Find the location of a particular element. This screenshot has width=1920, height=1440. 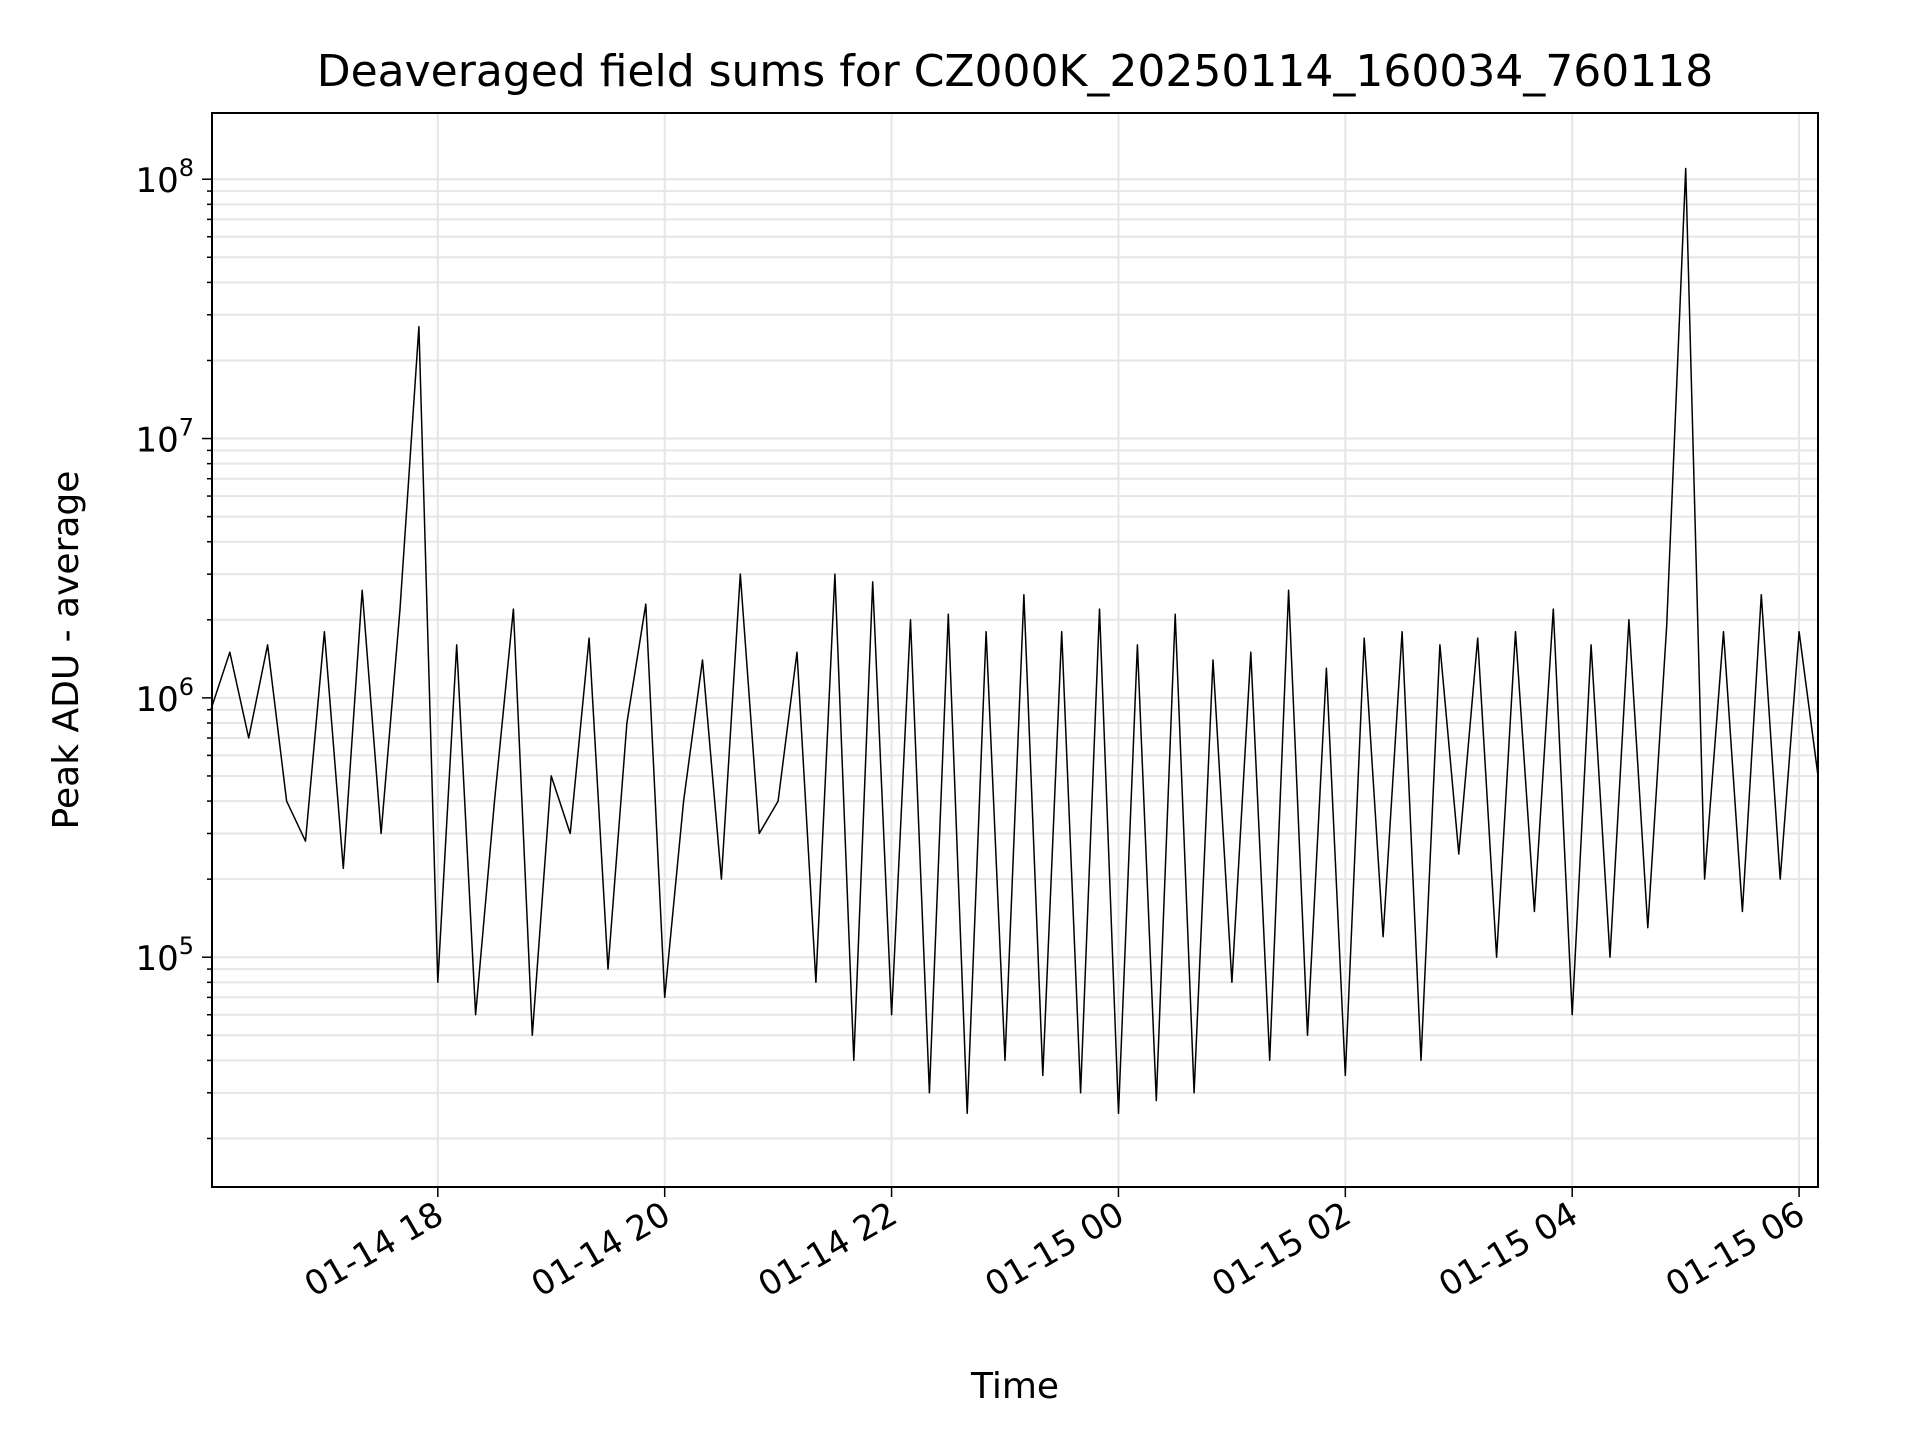

y-tick-label: 10⁶ is located at coordinates (164, 696).